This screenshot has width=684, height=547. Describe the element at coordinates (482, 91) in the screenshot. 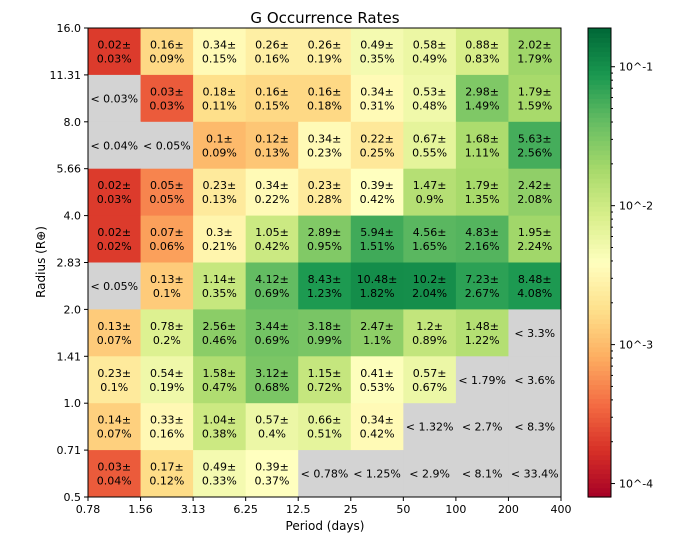

I see `cell-value: 2.98±` at that location.